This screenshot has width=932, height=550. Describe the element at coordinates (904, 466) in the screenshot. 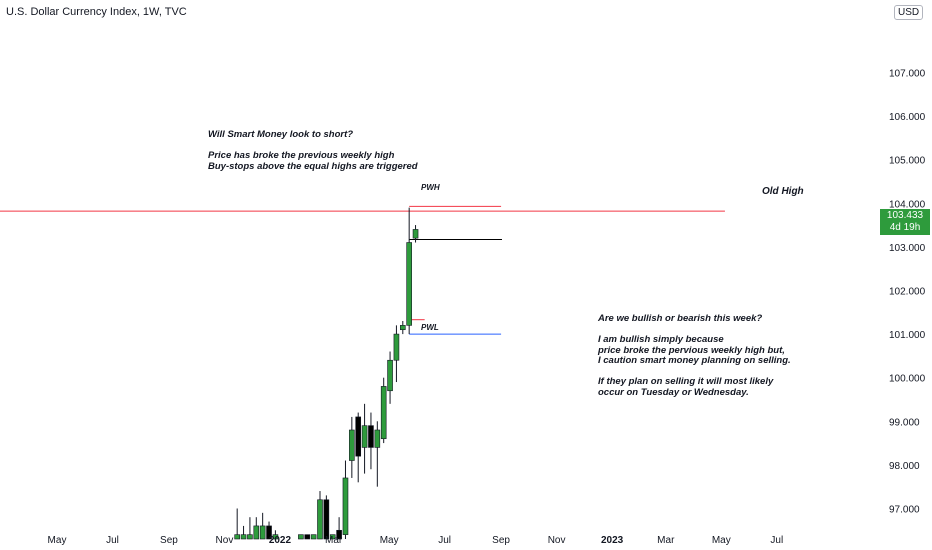

I see `y-tick-label: 98.000` at that location.